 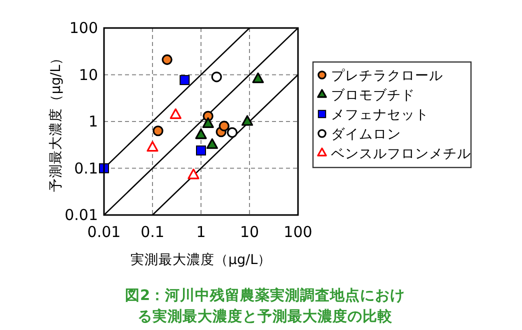 What do you see at coordinates (387, 76) in the screenshot?
I see `legend-label: プレチラクロール` at bounding box center [387, 76].